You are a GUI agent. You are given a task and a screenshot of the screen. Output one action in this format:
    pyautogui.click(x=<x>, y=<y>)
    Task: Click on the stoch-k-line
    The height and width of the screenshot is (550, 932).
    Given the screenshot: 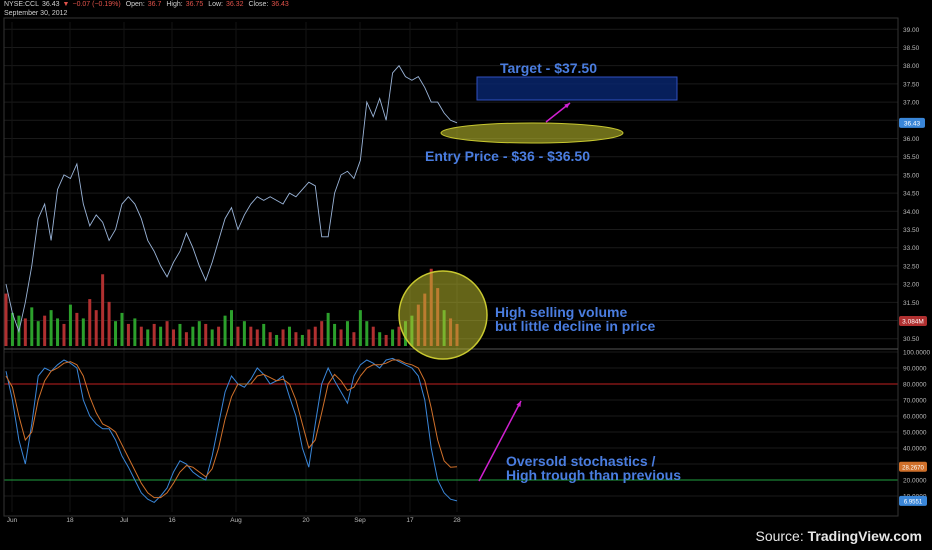 What is the action you would take?
    pyautogui.click(x=231, y=430)
    